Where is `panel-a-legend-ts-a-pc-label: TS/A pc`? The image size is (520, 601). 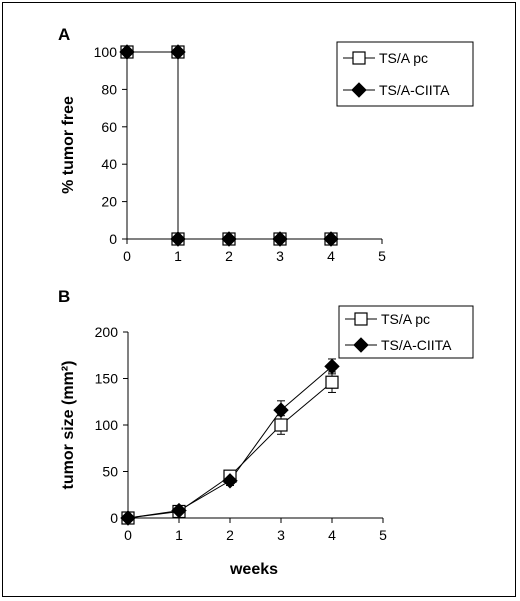 panel-a-legend-ts-a-pc-label: TS/A pc is located at coordinates (403, 58).